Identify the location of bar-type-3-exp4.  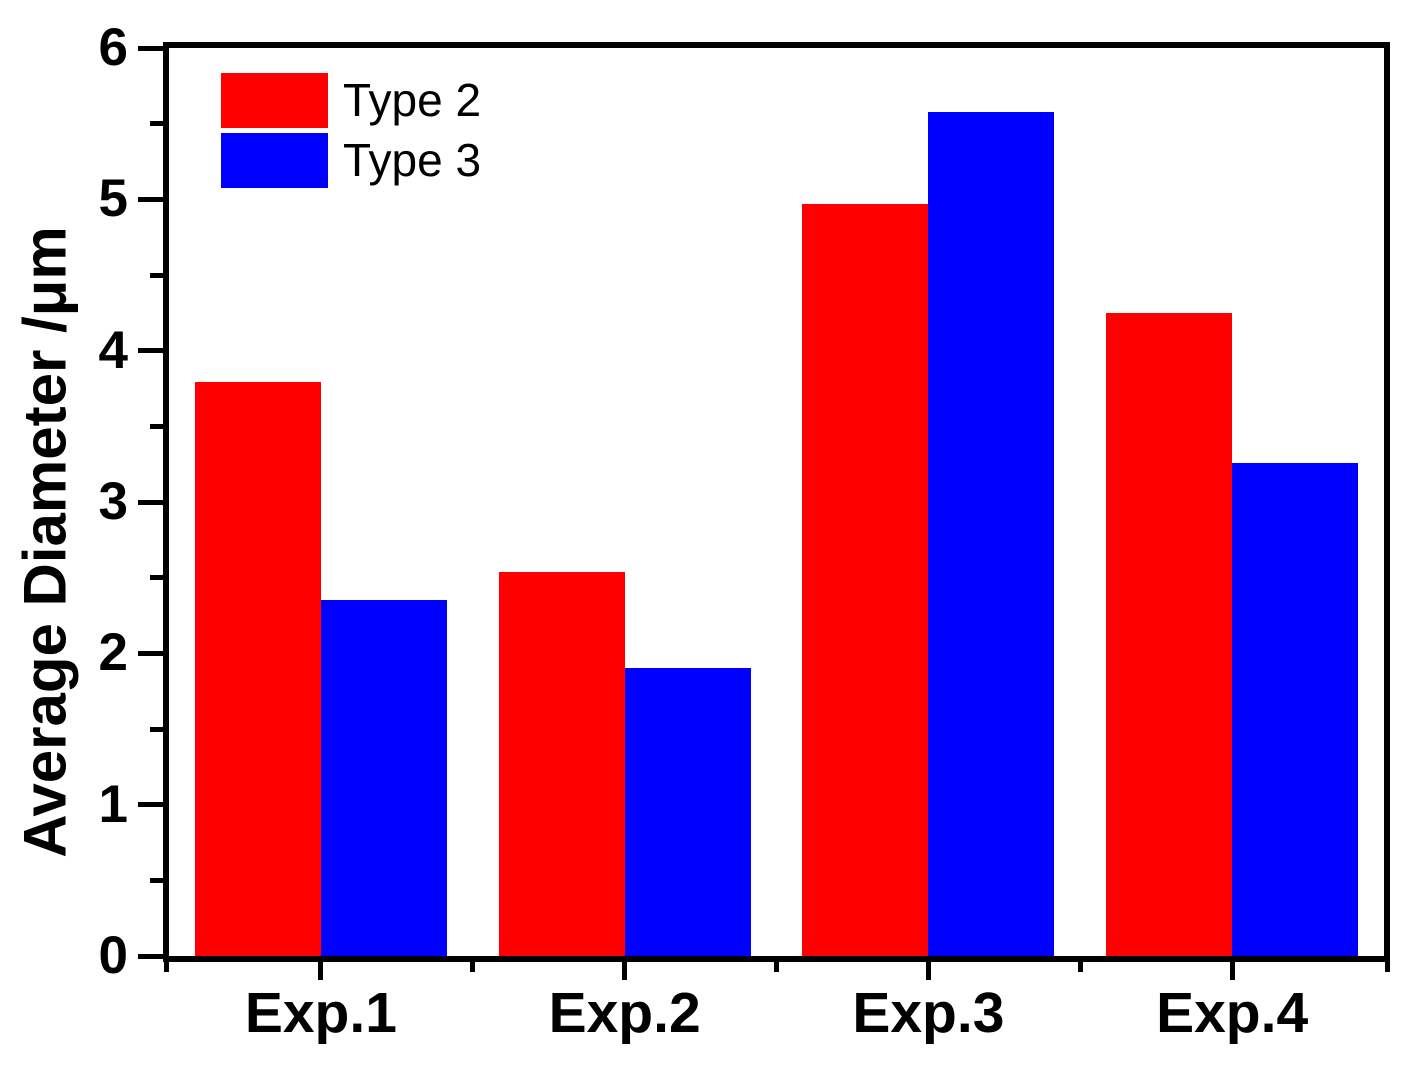
(1295, 709).